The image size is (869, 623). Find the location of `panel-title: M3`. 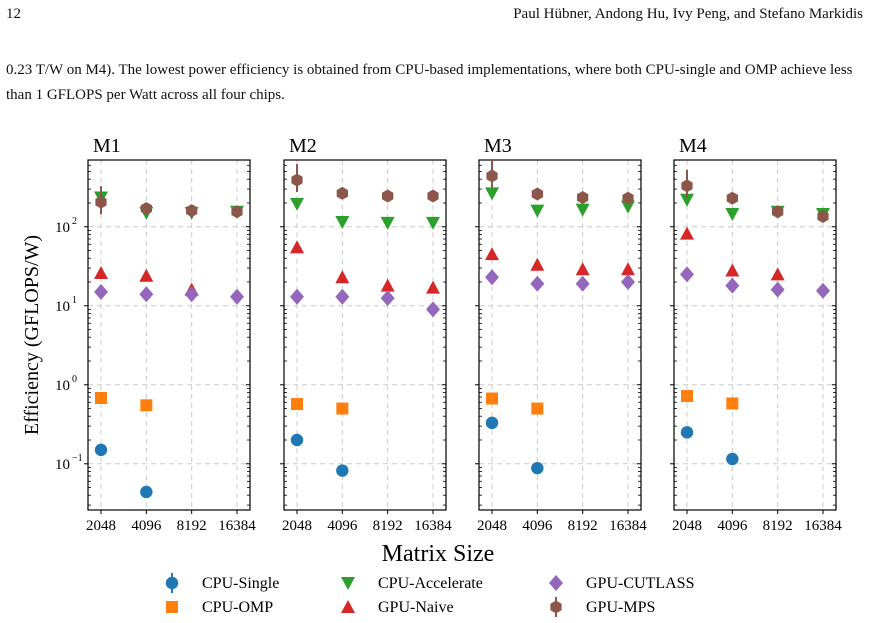

panel-title: M3 is located at coordinates (498, 146).